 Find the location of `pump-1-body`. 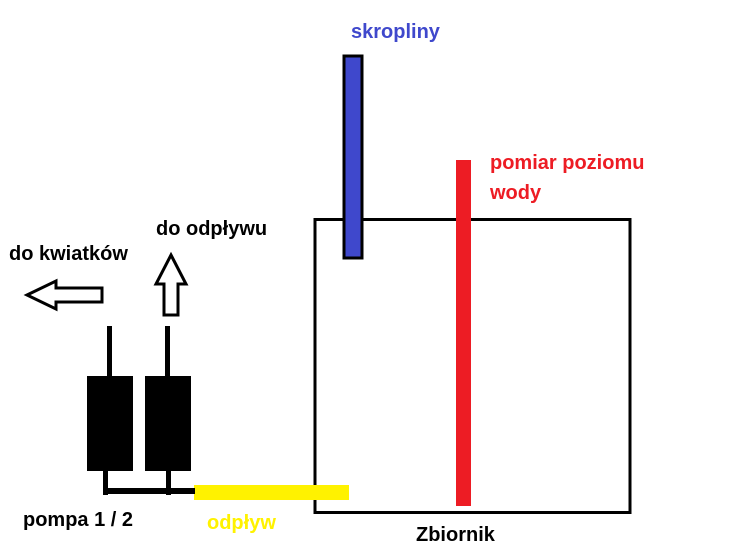

pump-1-body is located at coordinates (110, 423).